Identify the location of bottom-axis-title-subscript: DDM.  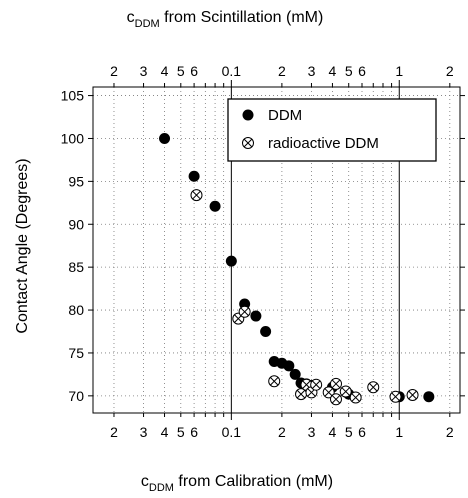
(161, 488).